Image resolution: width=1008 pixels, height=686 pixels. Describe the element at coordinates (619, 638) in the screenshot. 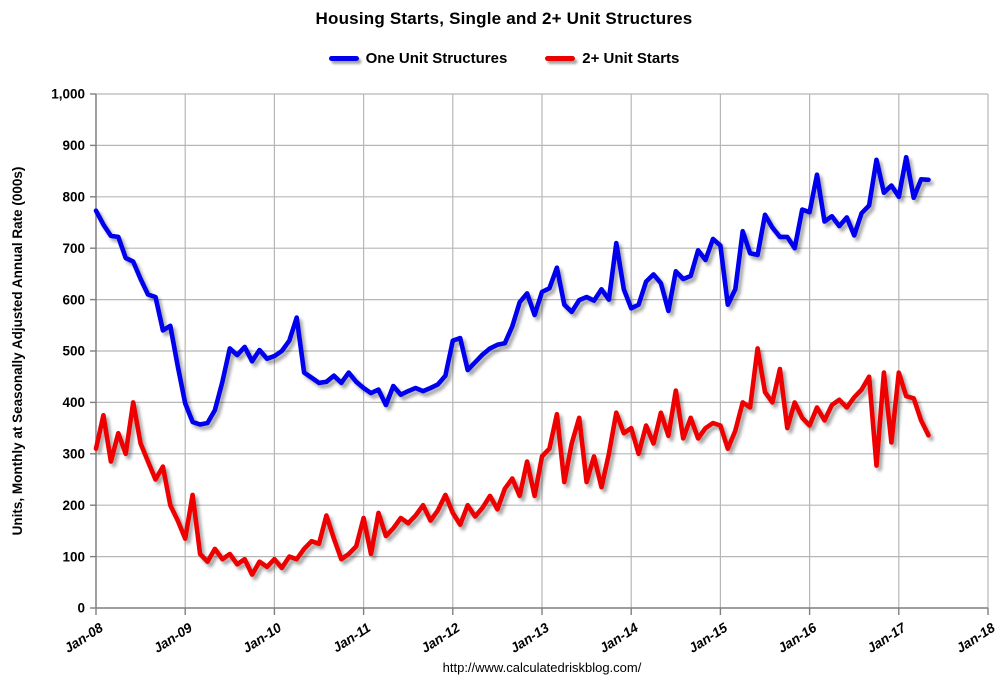

I see `x-tick-label: Jan-14` at that location.